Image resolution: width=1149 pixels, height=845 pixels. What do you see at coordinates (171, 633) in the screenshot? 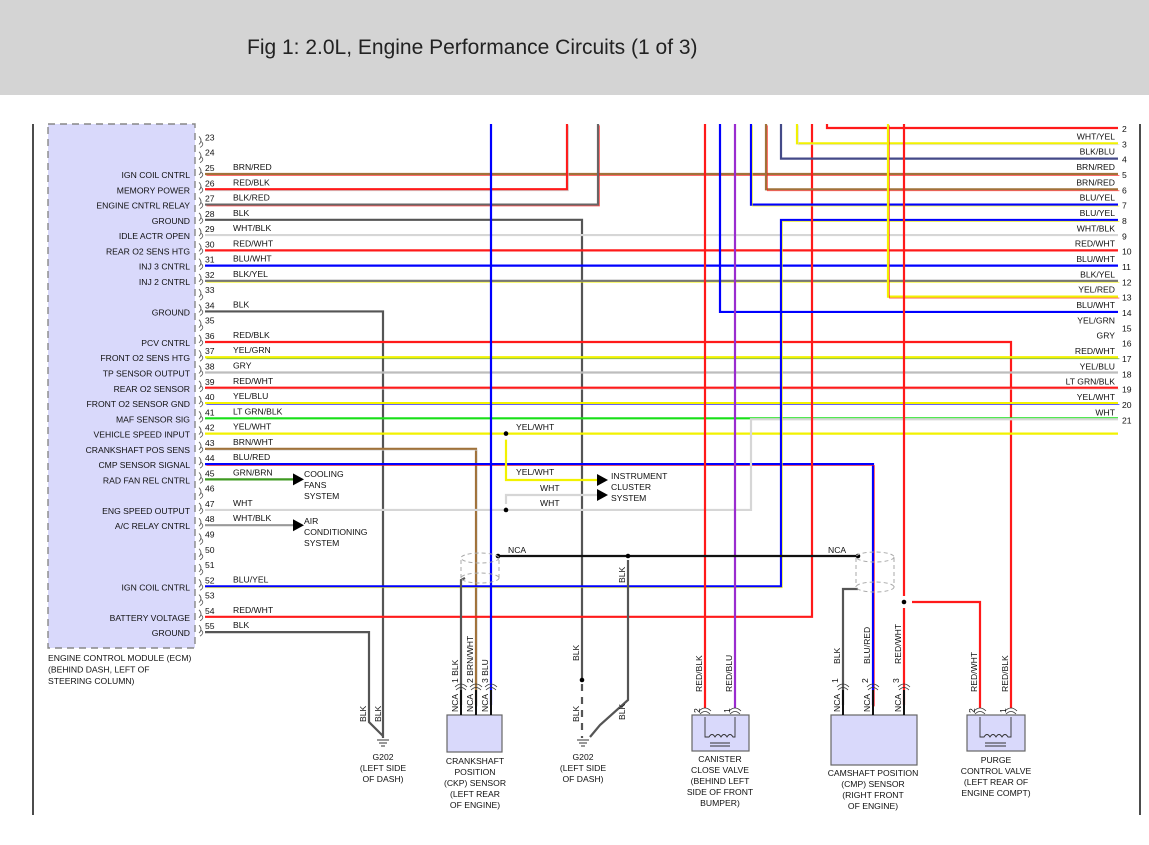
I see `ecm-pin-function: GROUND` at bounding box center [171, 633].